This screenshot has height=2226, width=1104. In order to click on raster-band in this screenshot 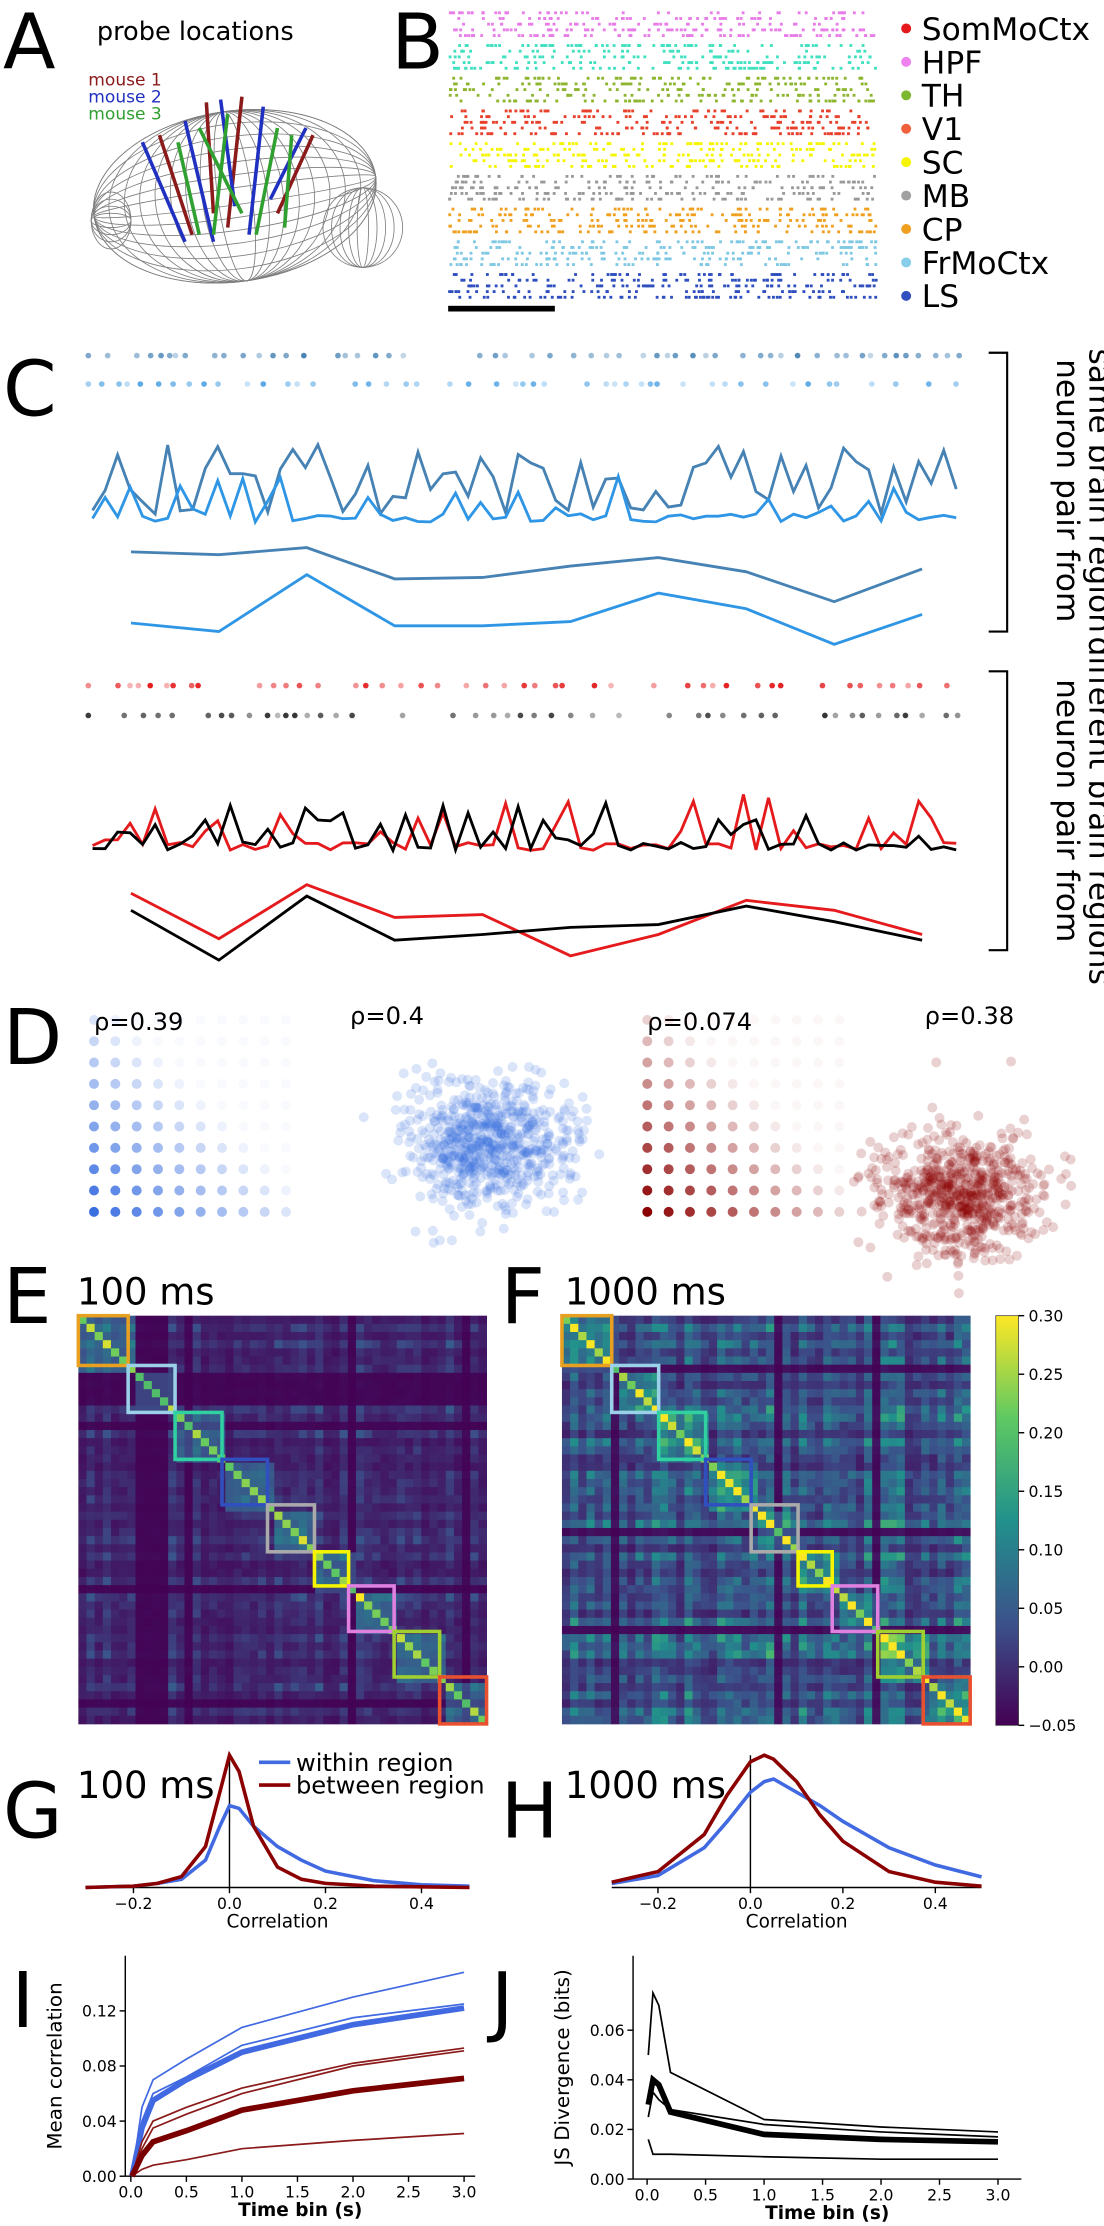, I will do `click(662, 24)`.